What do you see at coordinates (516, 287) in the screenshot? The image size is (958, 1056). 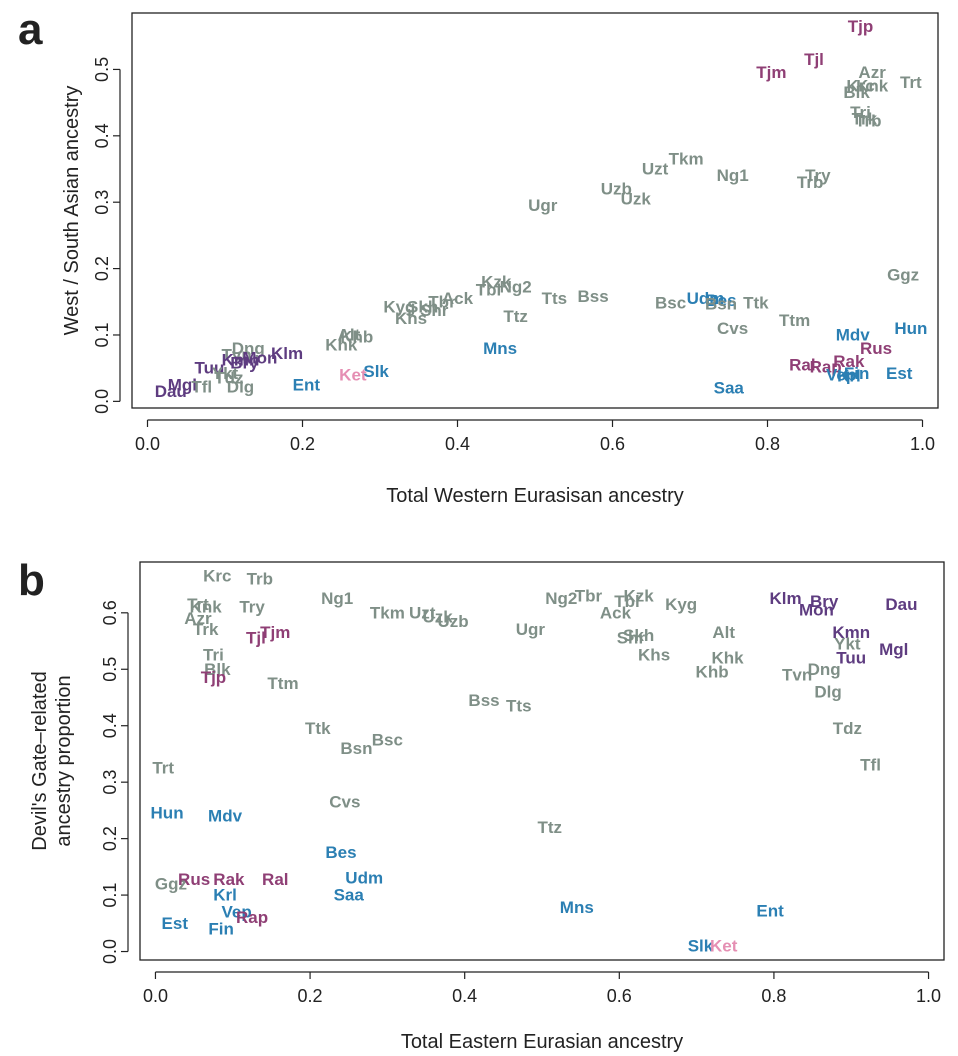 I see `point-ng2: Ng2` at bounding box center [516, 287].